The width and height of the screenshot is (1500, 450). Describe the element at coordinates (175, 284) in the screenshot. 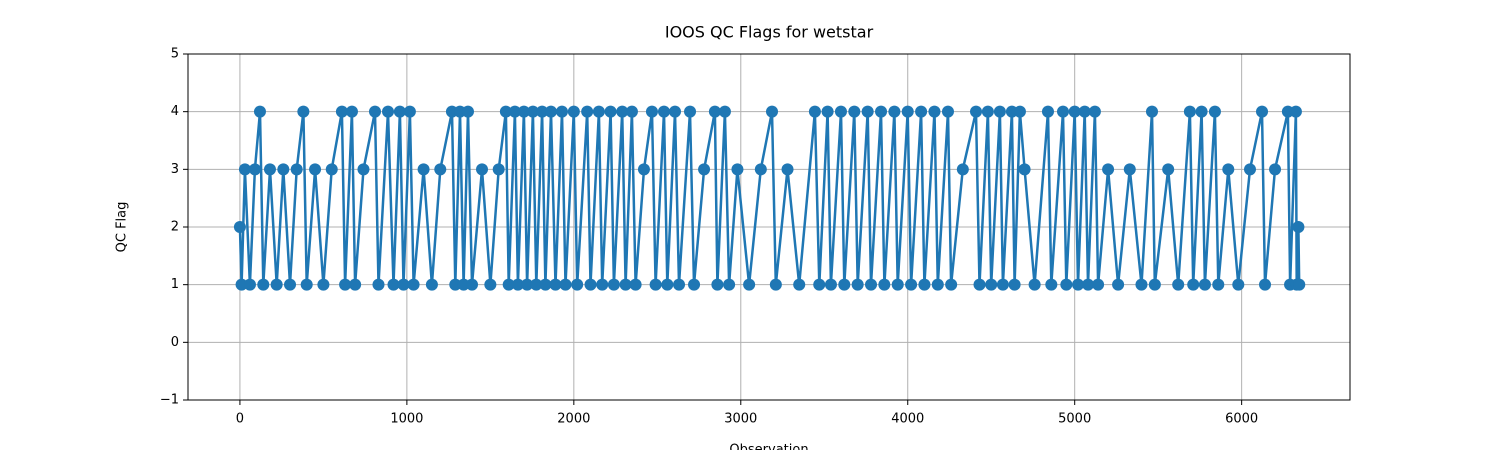

I see `y-tick-label: 1` at that location.